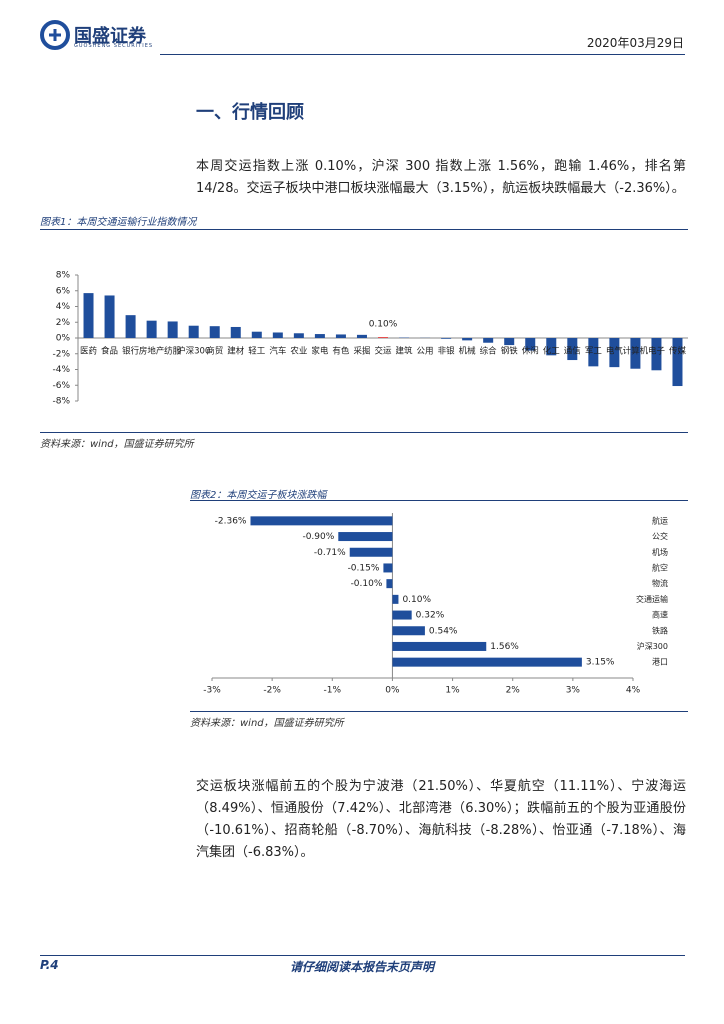 Image resolution: width=724 pixels, height=1024 pixels. What do you see at coordinates (443, 631) in the screenshot?
I see `data-label: 0.54%` at bounding box center [443, 631].